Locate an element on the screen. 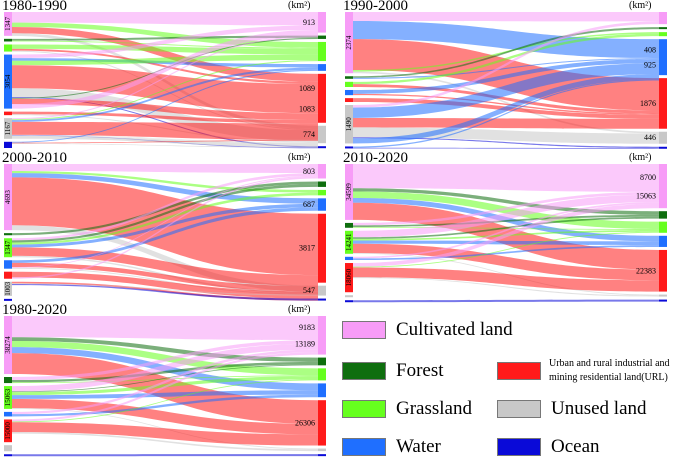 Image resolution: width=685 pixels, height=459 pixels. flow-cult-to-water is located at coordinates (165, 188).